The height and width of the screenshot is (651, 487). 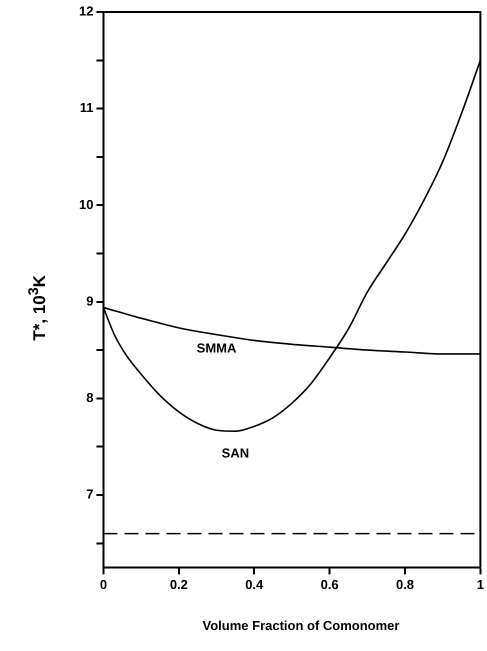 I want to click on y-tick-label: 8, so click(x=90, y=397).